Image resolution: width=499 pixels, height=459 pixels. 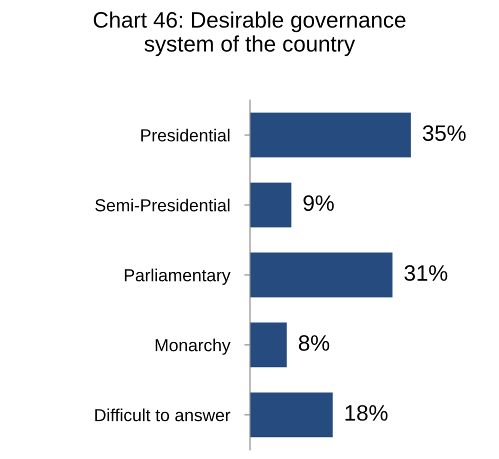 What do you see at coordinates (250, 33) in the screenshot?
I see `chart-title: Chart 46: Desirable governance system of the country` at bounding box center [250, 33].